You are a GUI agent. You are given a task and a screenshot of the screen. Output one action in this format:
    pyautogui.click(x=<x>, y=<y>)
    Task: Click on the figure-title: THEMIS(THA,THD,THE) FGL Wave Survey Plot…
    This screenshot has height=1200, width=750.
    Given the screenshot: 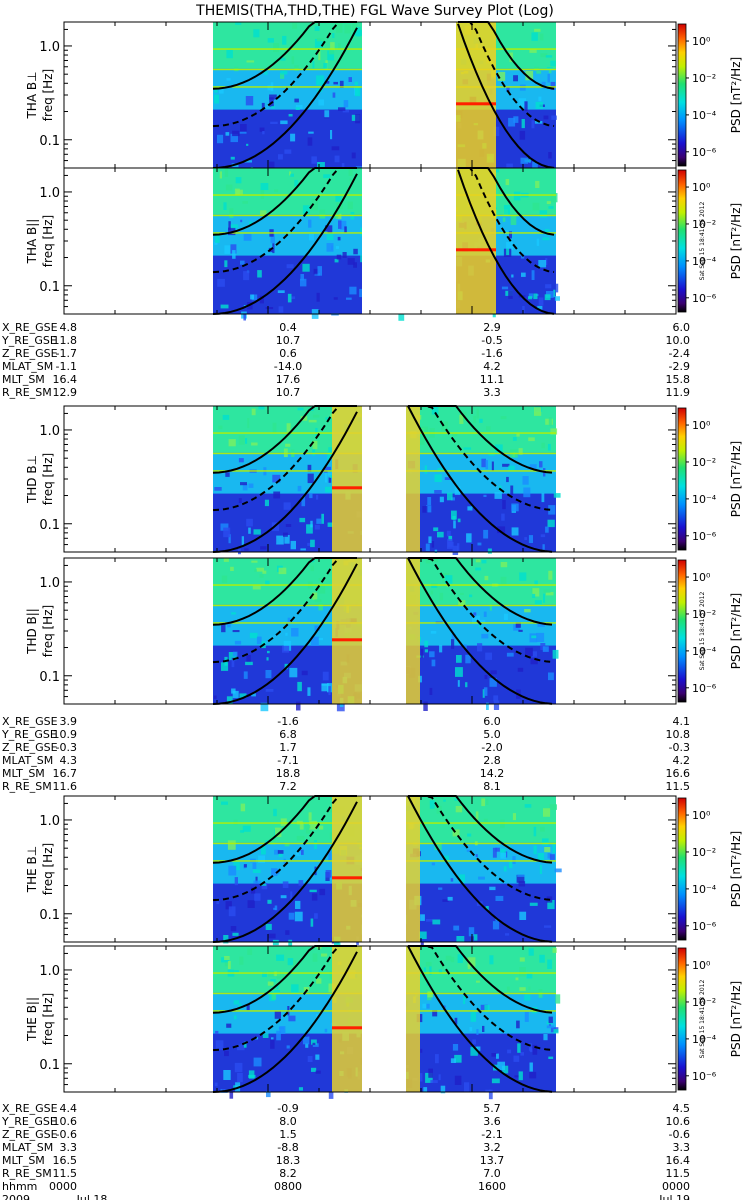 What is the action you would take?
    pyautogui.click(x=374, y=11)
    